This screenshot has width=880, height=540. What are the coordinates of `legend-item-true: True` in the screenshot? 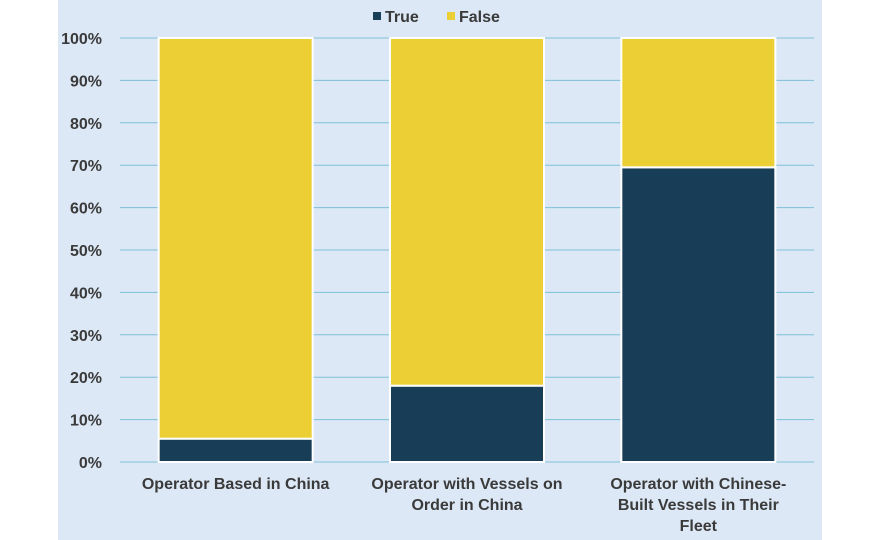 It's located at (396, 17).